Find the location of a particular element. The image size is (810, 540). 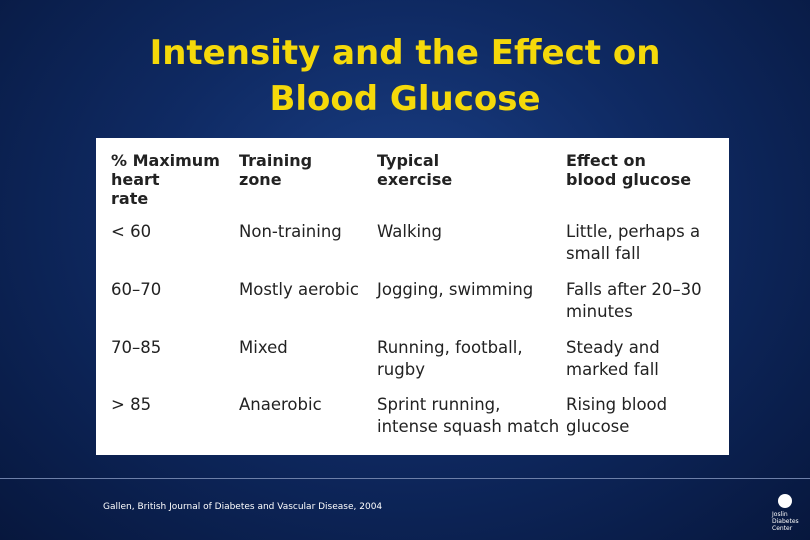

cell-line: 70–85 is located at coordinates (136, 347).